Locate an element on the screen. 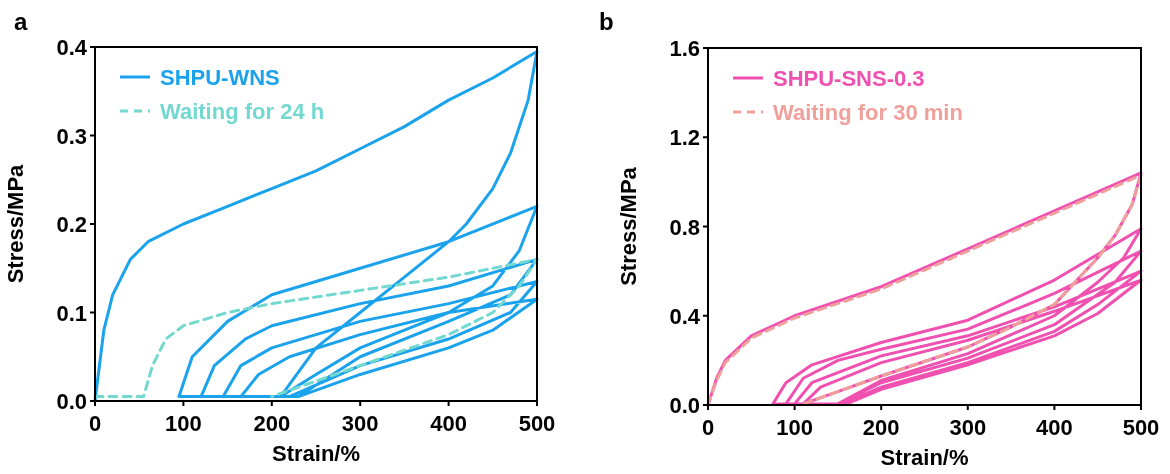 The width and height of the screenshot is (1170, 474). legend-label: SHPU-SNS-0.3 is located at coordinates (849, 78).